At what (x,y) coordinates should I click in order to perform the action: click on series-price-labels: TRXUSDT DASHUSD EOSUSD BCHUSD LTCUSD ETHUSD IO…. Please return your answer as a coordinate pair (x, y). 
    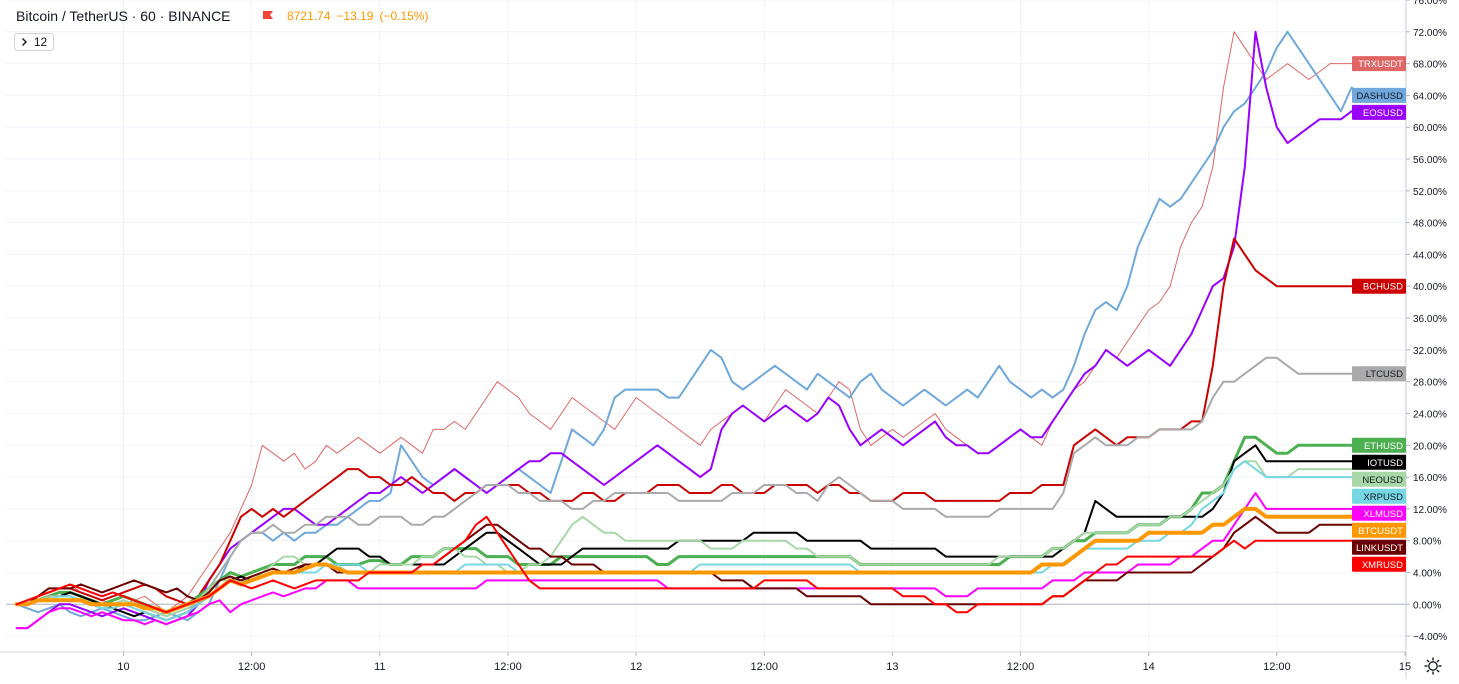
    Looking at the image, I should click on (1379, 314).